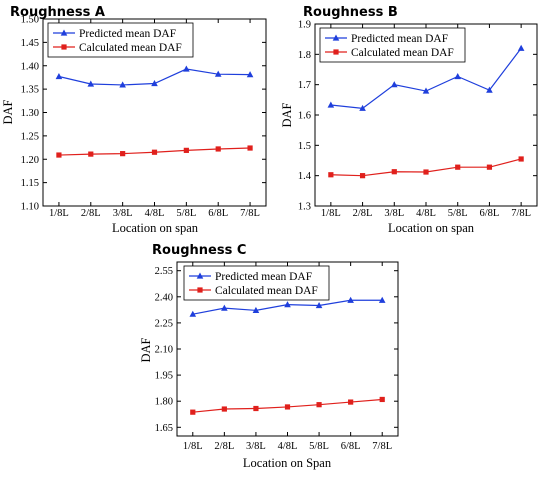  What do you see at coordinates (57, 12) in the screenshot?
I see `chart-title: Roughness A` at bounding box center [57, 12].